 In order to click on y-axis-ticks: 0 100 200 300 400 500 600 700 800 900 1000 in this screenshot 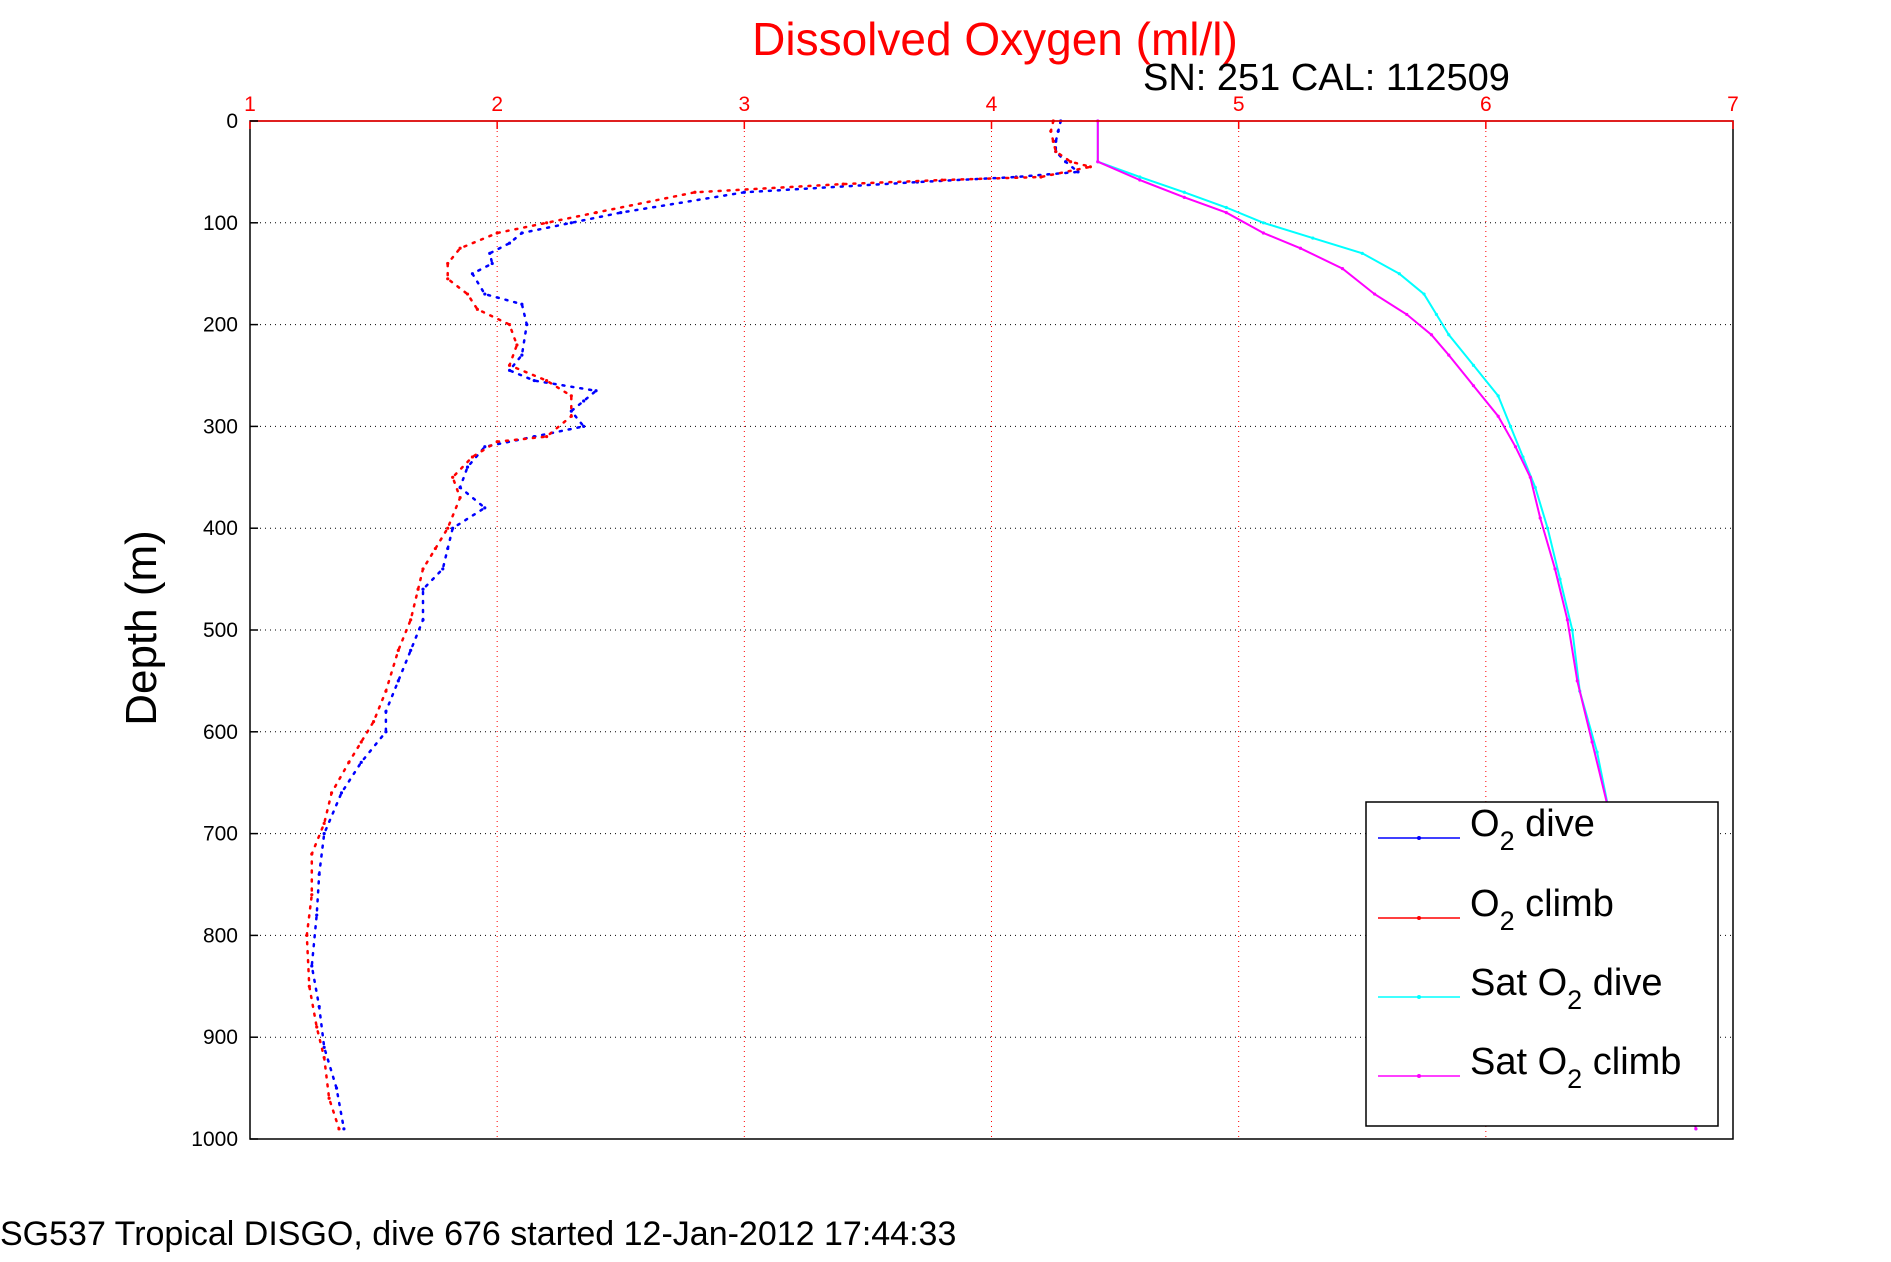, I will do `click(224, 630)`.